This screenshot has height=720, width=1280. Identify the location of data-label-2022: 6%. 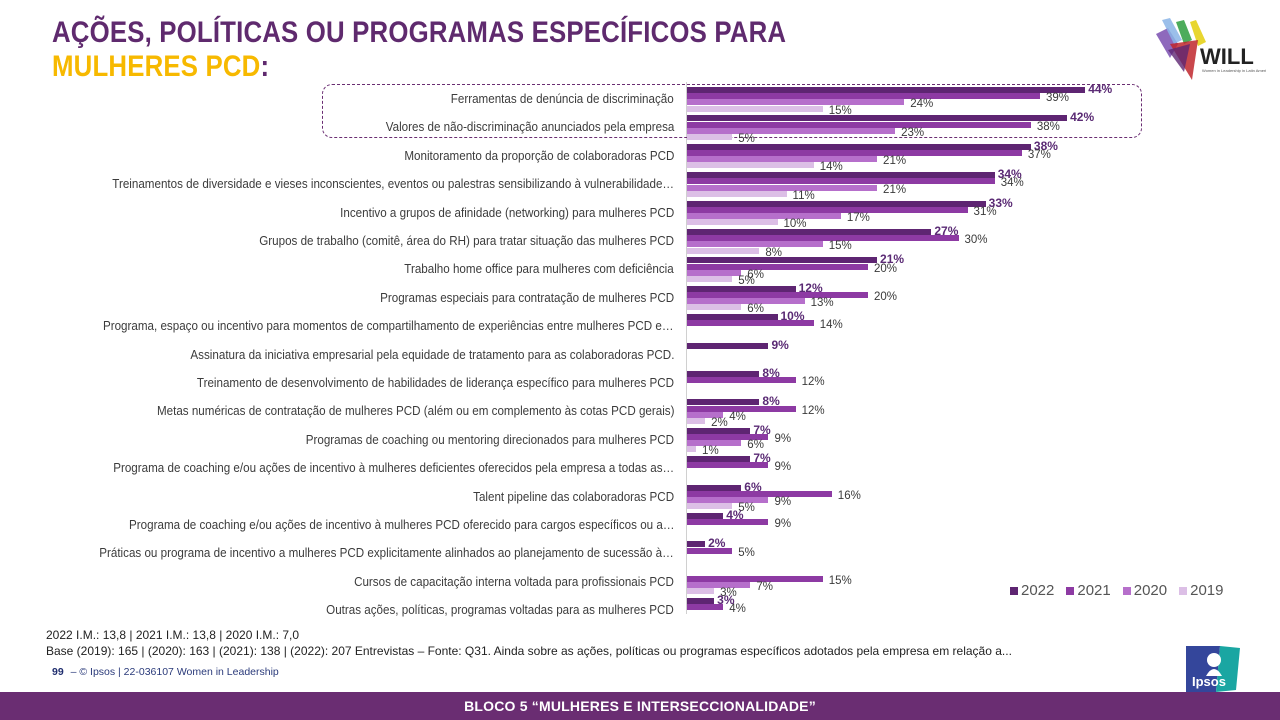
(753, 486).